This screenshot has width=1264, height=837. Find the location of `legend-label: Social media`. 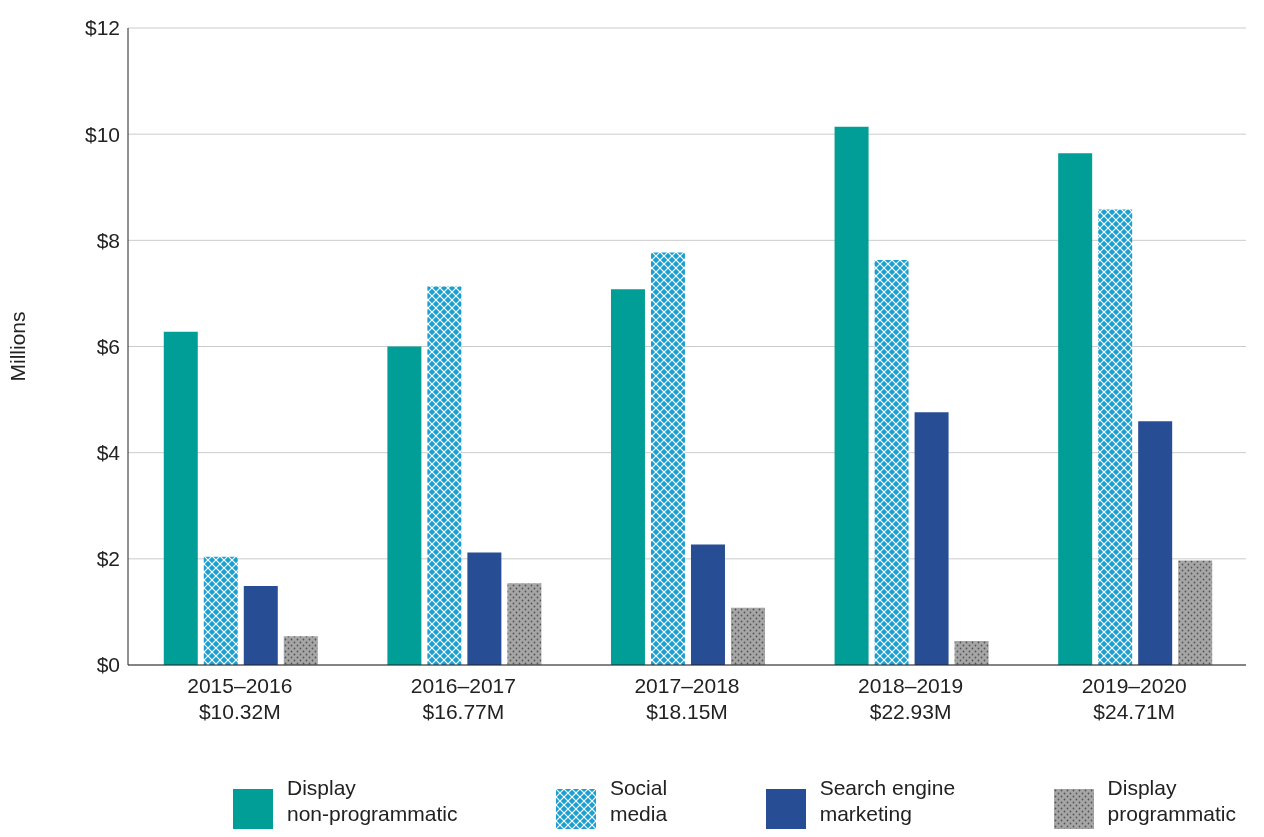

legend-label: Social media is located at coordinates (638, 801).